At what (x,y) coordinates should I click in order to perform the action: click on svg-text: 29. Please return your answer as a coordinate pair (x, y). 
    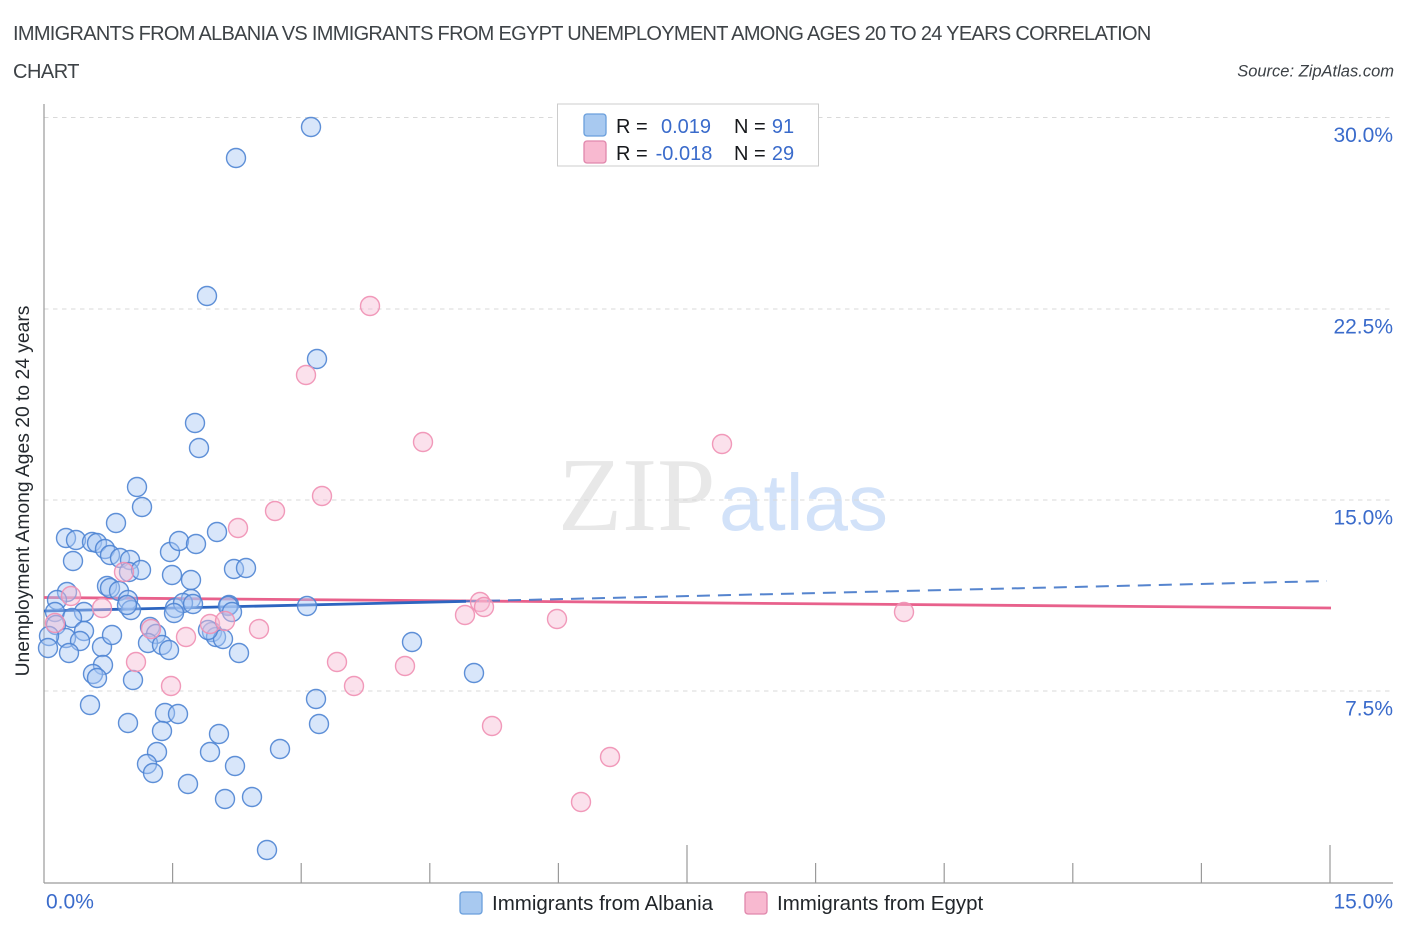
    Looking at the image, I should click on (783, 154).